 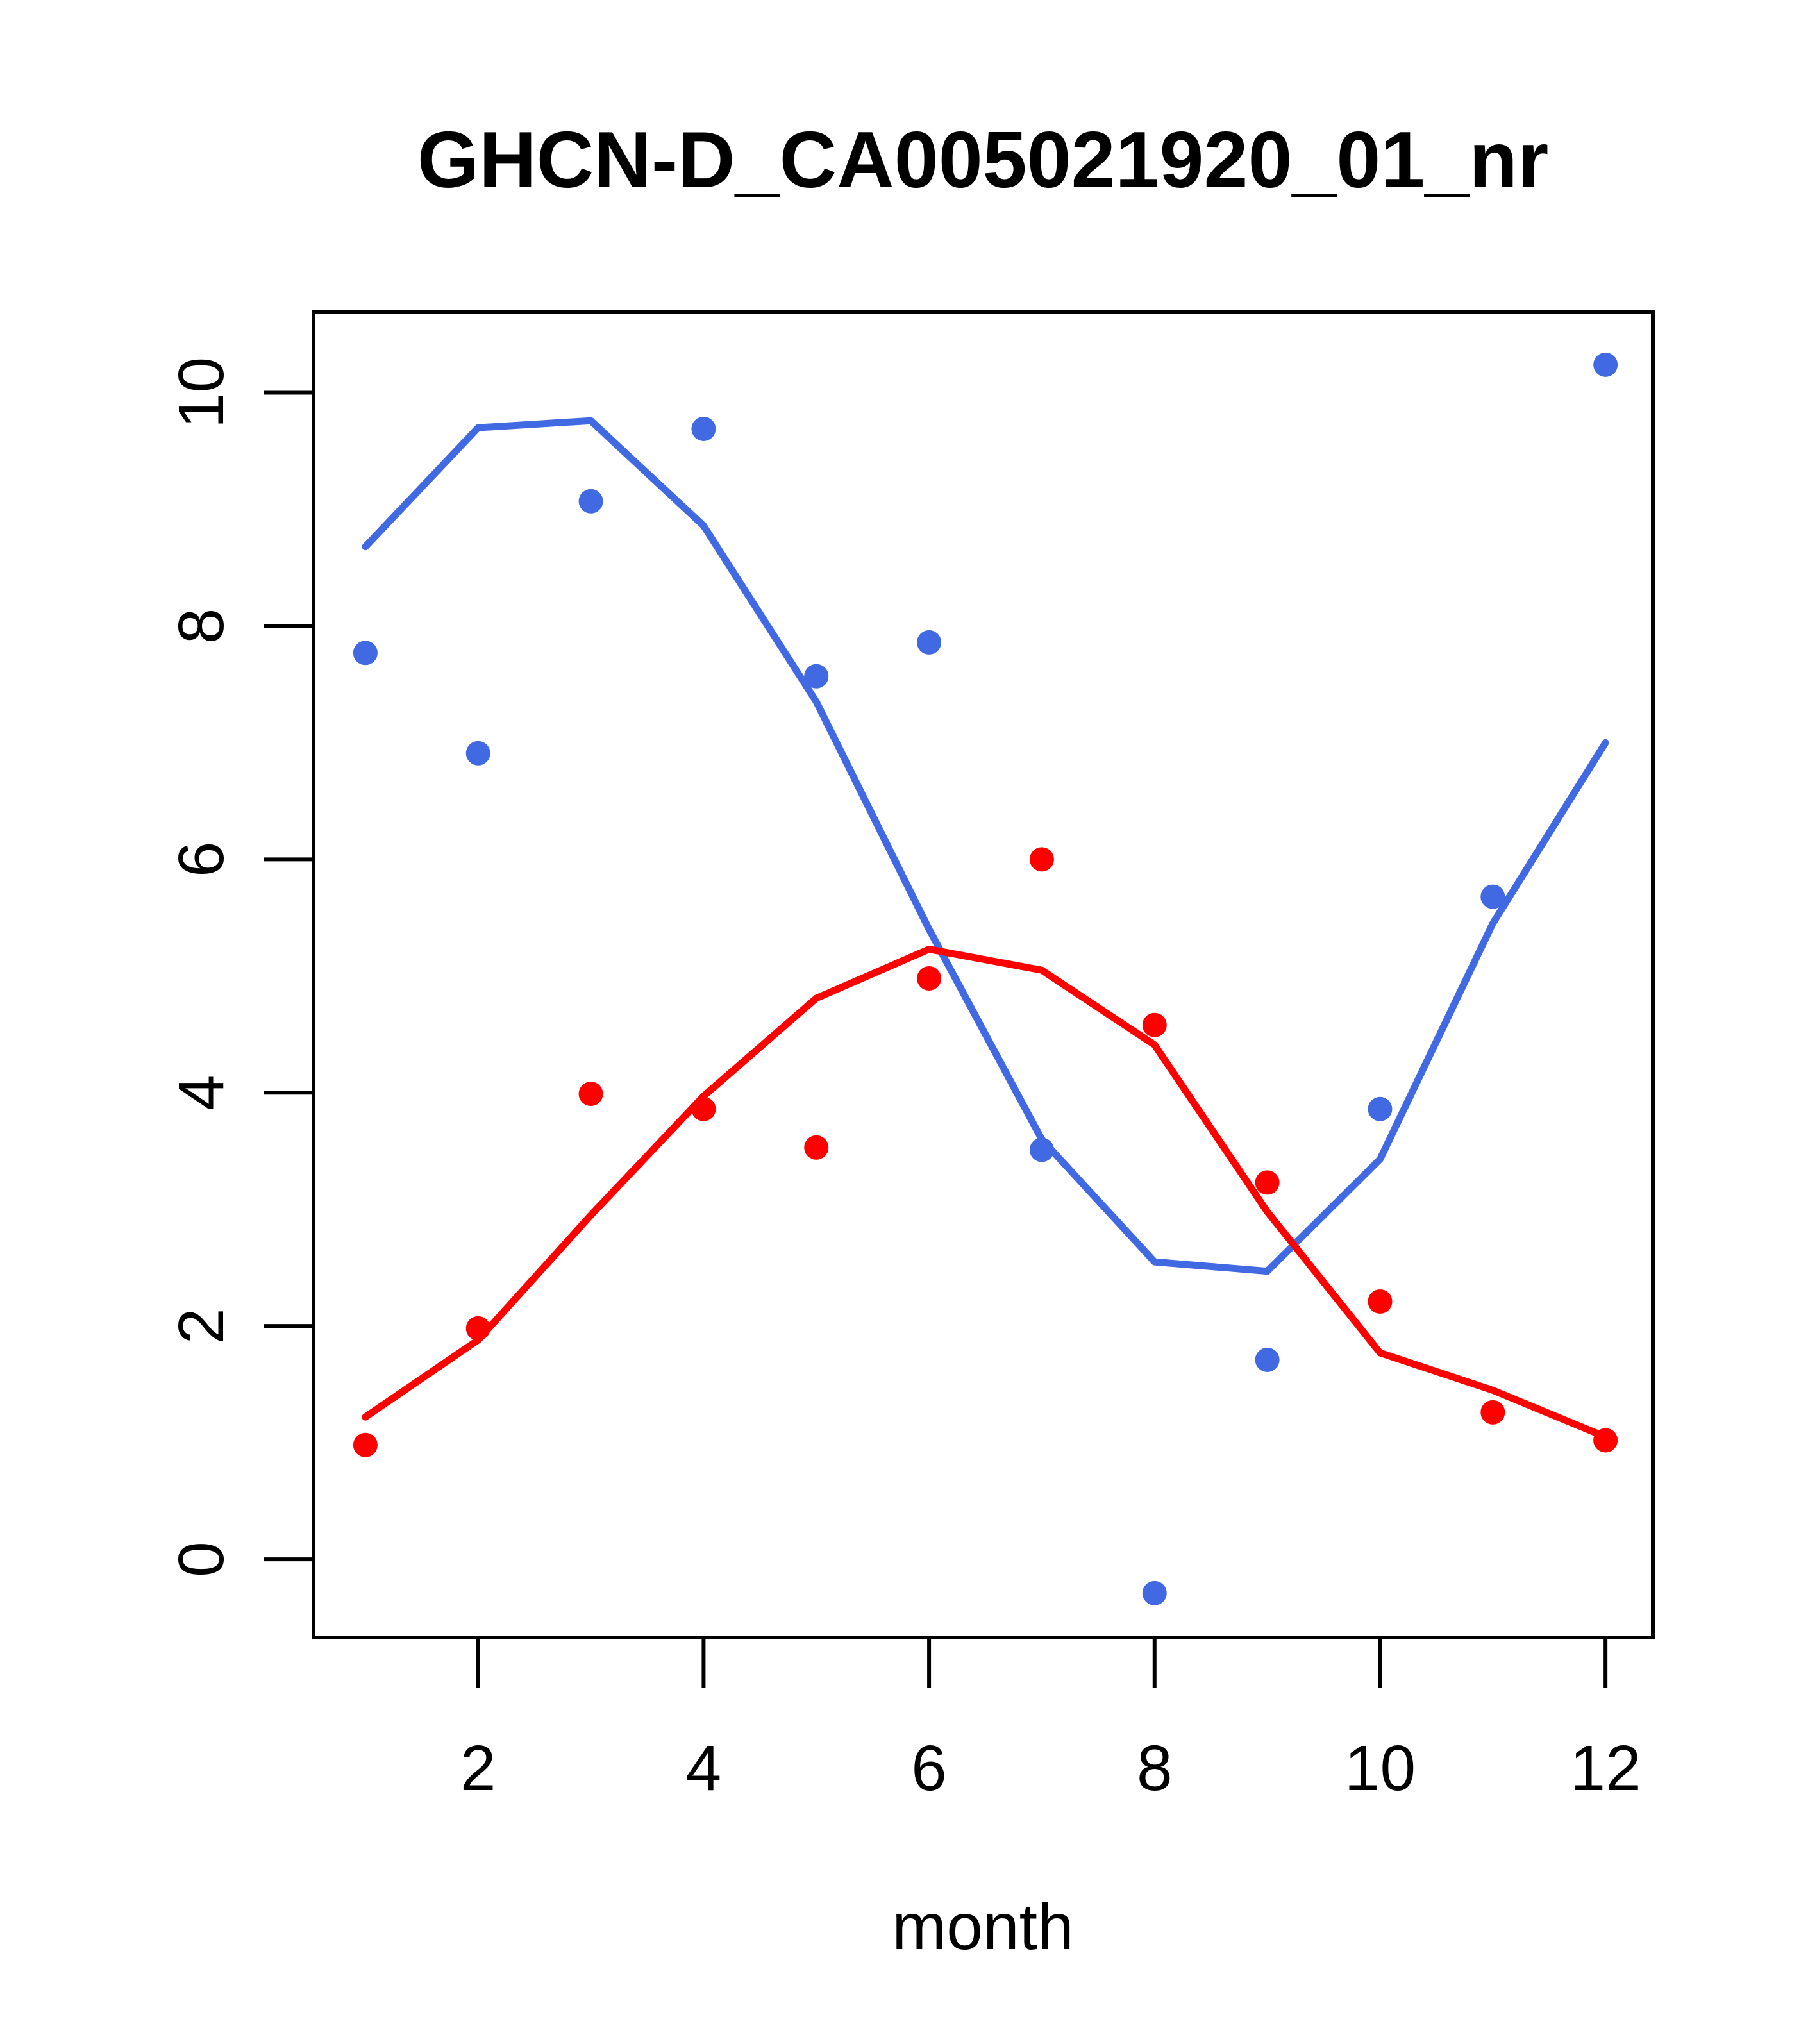 What do you see at coordinates (983, 160) in the screenshot?
I see `chart-title: GHCN-D_CA005021920_01_nr` at bounding box center [983, 160].